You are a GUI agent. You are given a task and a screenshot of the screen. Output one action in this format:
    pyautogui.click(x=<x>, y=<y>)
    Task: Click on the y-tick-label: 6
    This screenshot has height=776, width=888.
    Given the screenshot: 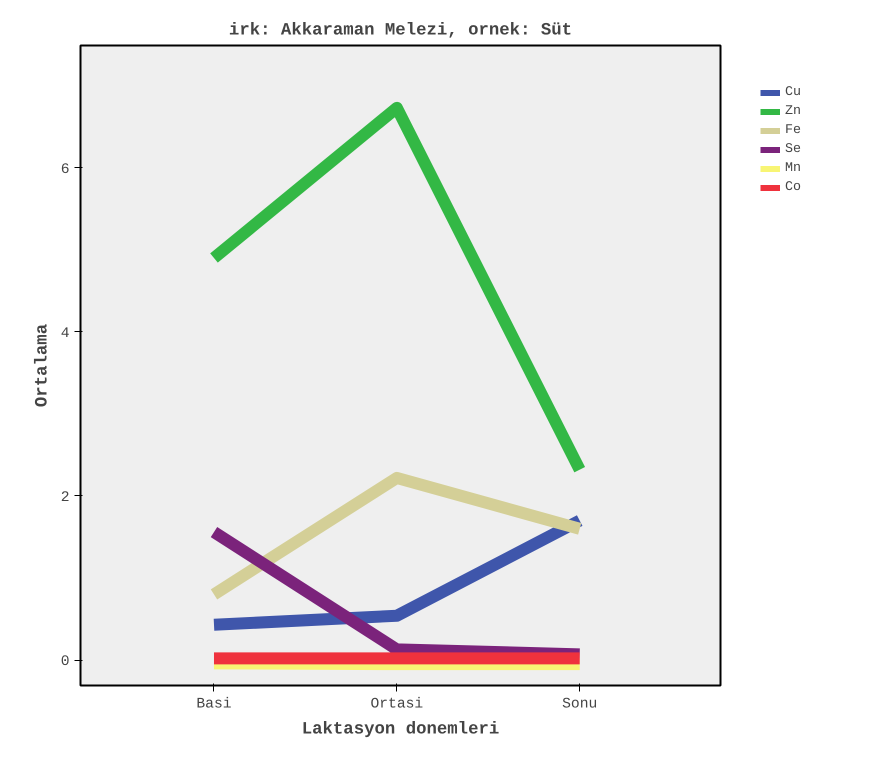 What is the action you would take?
    pyautogui.click(x=65, y=170)
    